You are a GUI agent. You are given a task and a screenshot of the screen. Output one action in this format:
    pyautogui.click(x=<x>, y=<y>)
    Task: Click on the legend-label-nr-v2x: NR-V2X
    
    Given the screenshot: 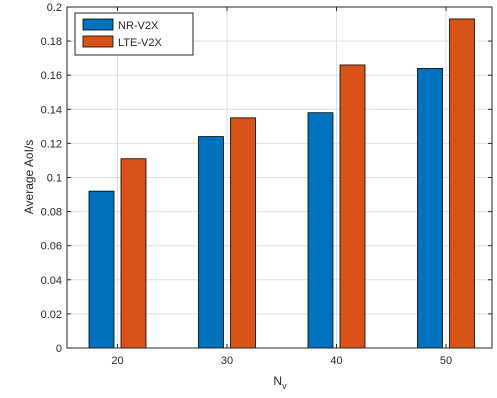 What is the action you would take?
    pyautogui.click(x=138, y=26)
    